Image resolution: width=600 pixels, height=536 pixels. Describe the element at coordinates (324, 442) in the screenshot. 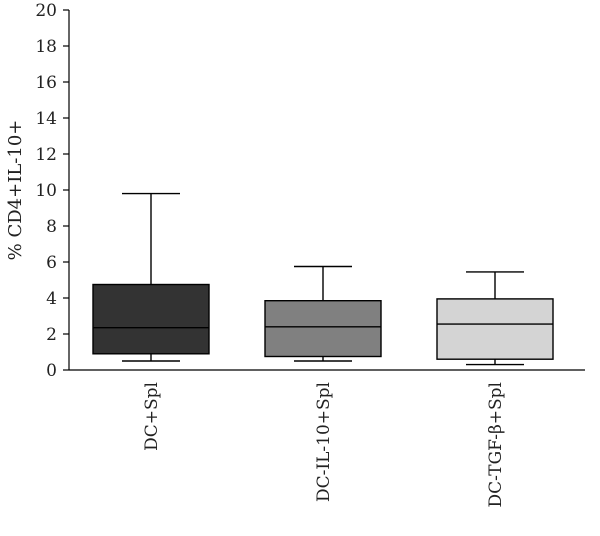

I see `category-label: DC-IL-10+Spl` at that location.